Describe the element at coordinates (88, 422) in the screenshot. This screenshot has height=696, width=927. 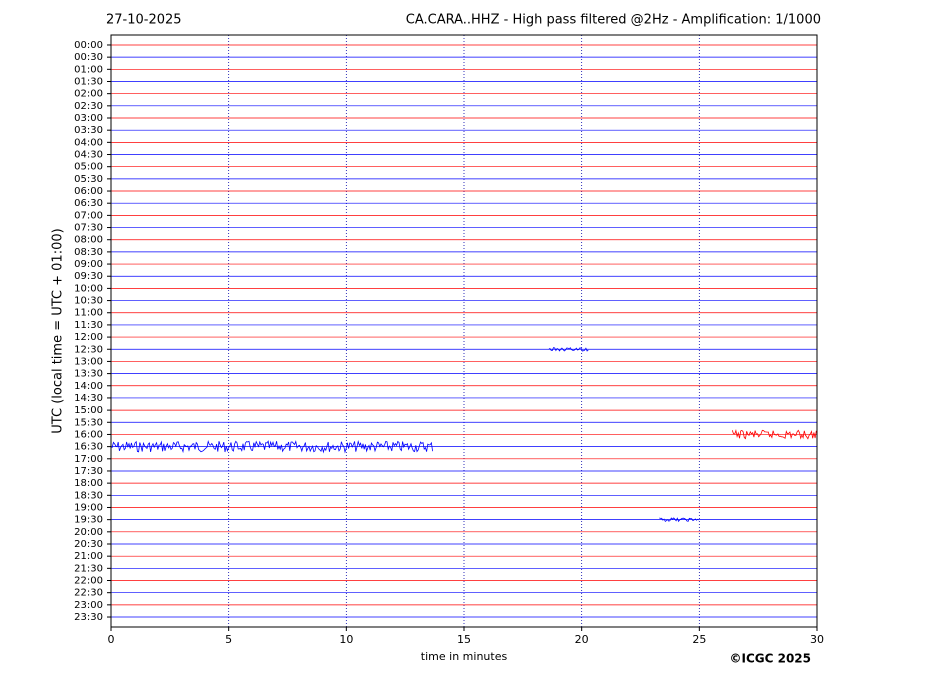
I see `y-tick-label: 15:30` at that location.